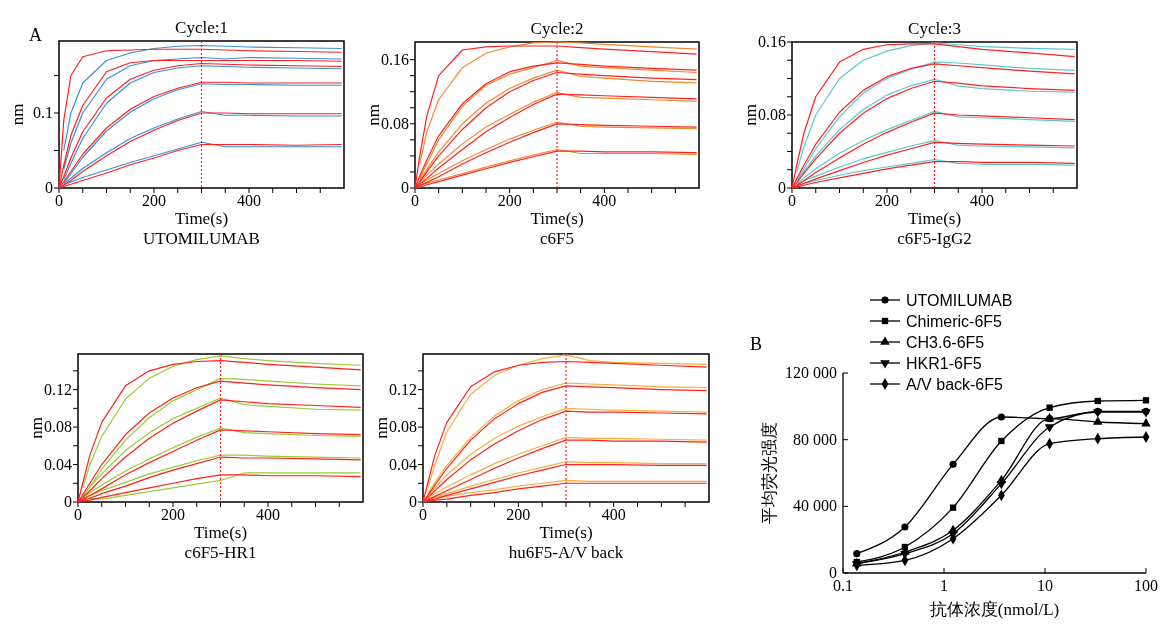 The image size is (1164, 627). Describe the element at coordinates (201, 27) in the screenshot. I see `chart-title: Cycle:1` at that location.